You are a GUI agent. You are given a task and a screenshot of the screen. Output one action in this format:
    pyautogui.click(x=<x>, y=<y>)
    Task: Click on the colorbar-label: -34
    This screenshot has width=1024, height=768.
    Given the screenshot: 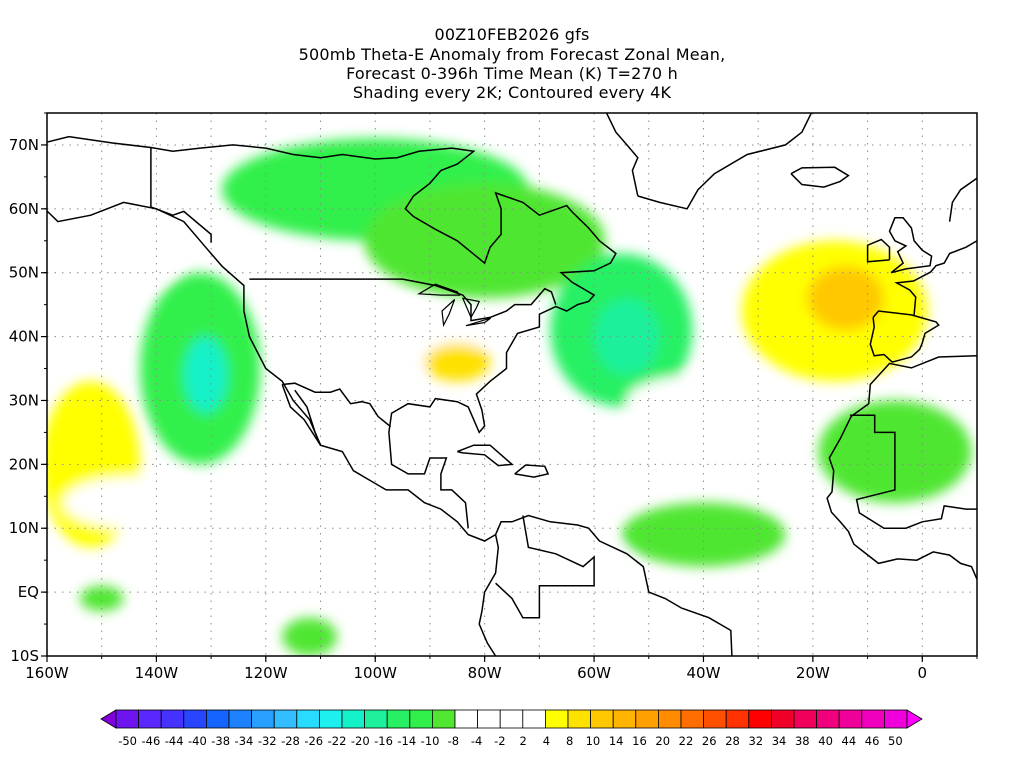 What is the action you would take?
    pyautogui.click(x=244, y=741)
    